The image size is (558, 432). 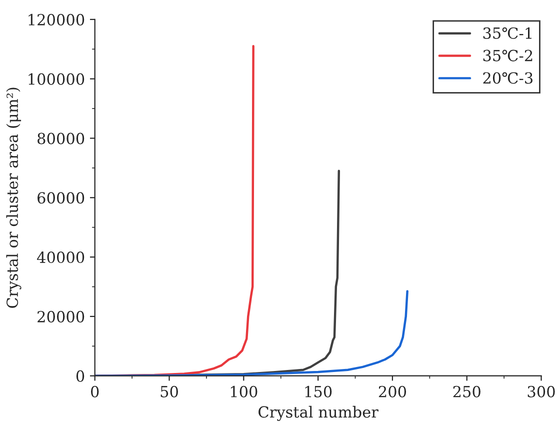 What do you see at coordinates (466, 392) in the screenshot?
I see `x-tick-label: 250` at bounding box center [466, 392].